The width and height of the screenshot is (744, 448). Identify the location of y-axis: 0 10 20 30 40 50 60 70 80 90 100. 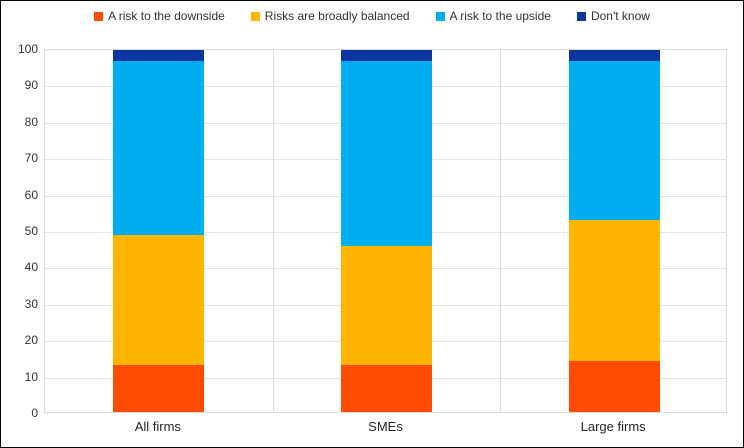
(19, 231).